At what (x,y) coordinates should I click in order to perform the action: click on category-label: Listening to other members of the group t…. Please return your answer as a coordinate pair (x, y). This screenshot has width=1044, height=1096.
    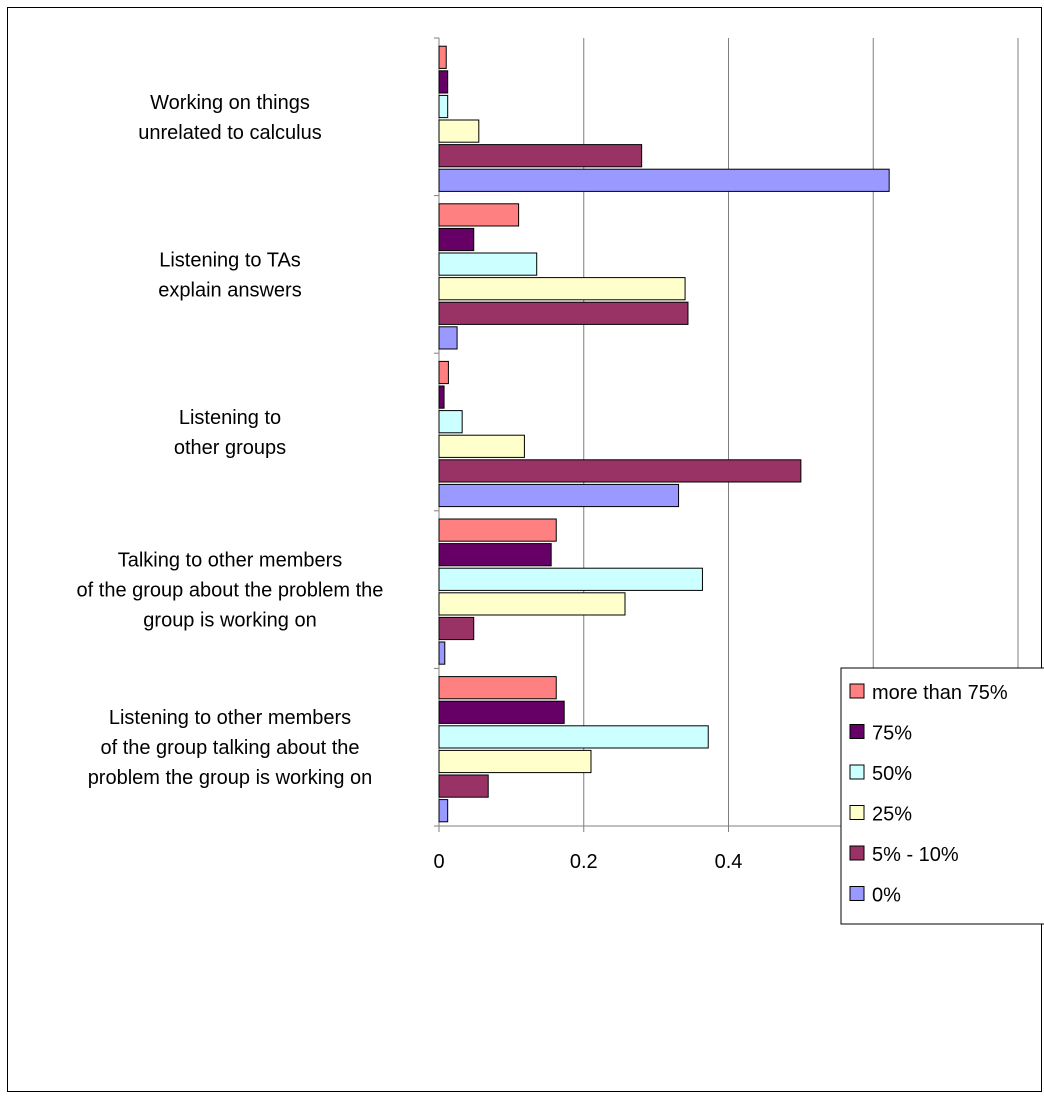
    Looking at the image, I should click on (230, 748).